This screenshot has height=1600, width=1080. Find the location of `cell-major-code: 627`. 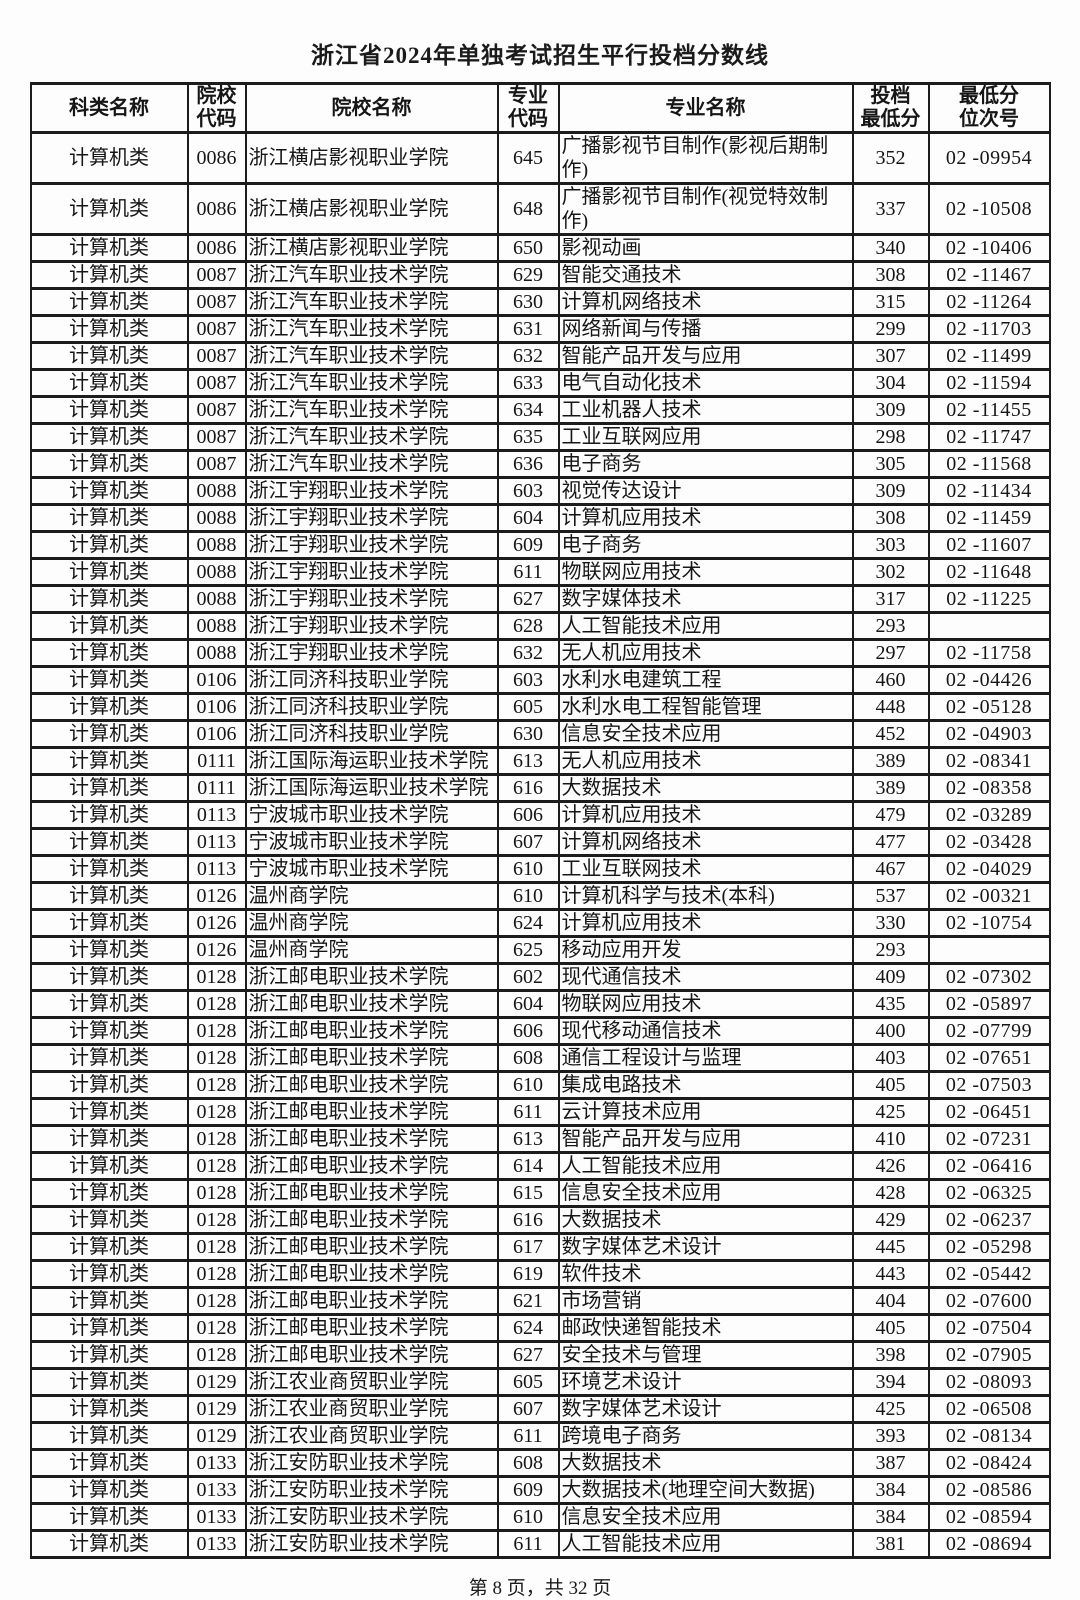

cell-major-code: 627 is located at coordinates (528, 1355).